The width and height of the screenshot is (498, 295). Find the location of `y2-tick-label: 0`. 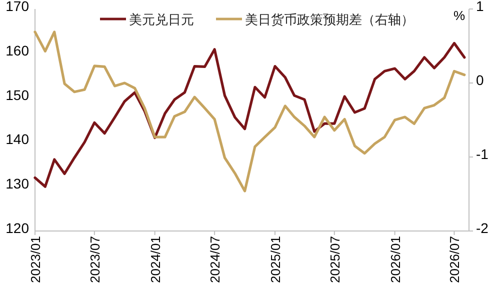

y2-tick-label: 0 is located at coordinates (480, 80).